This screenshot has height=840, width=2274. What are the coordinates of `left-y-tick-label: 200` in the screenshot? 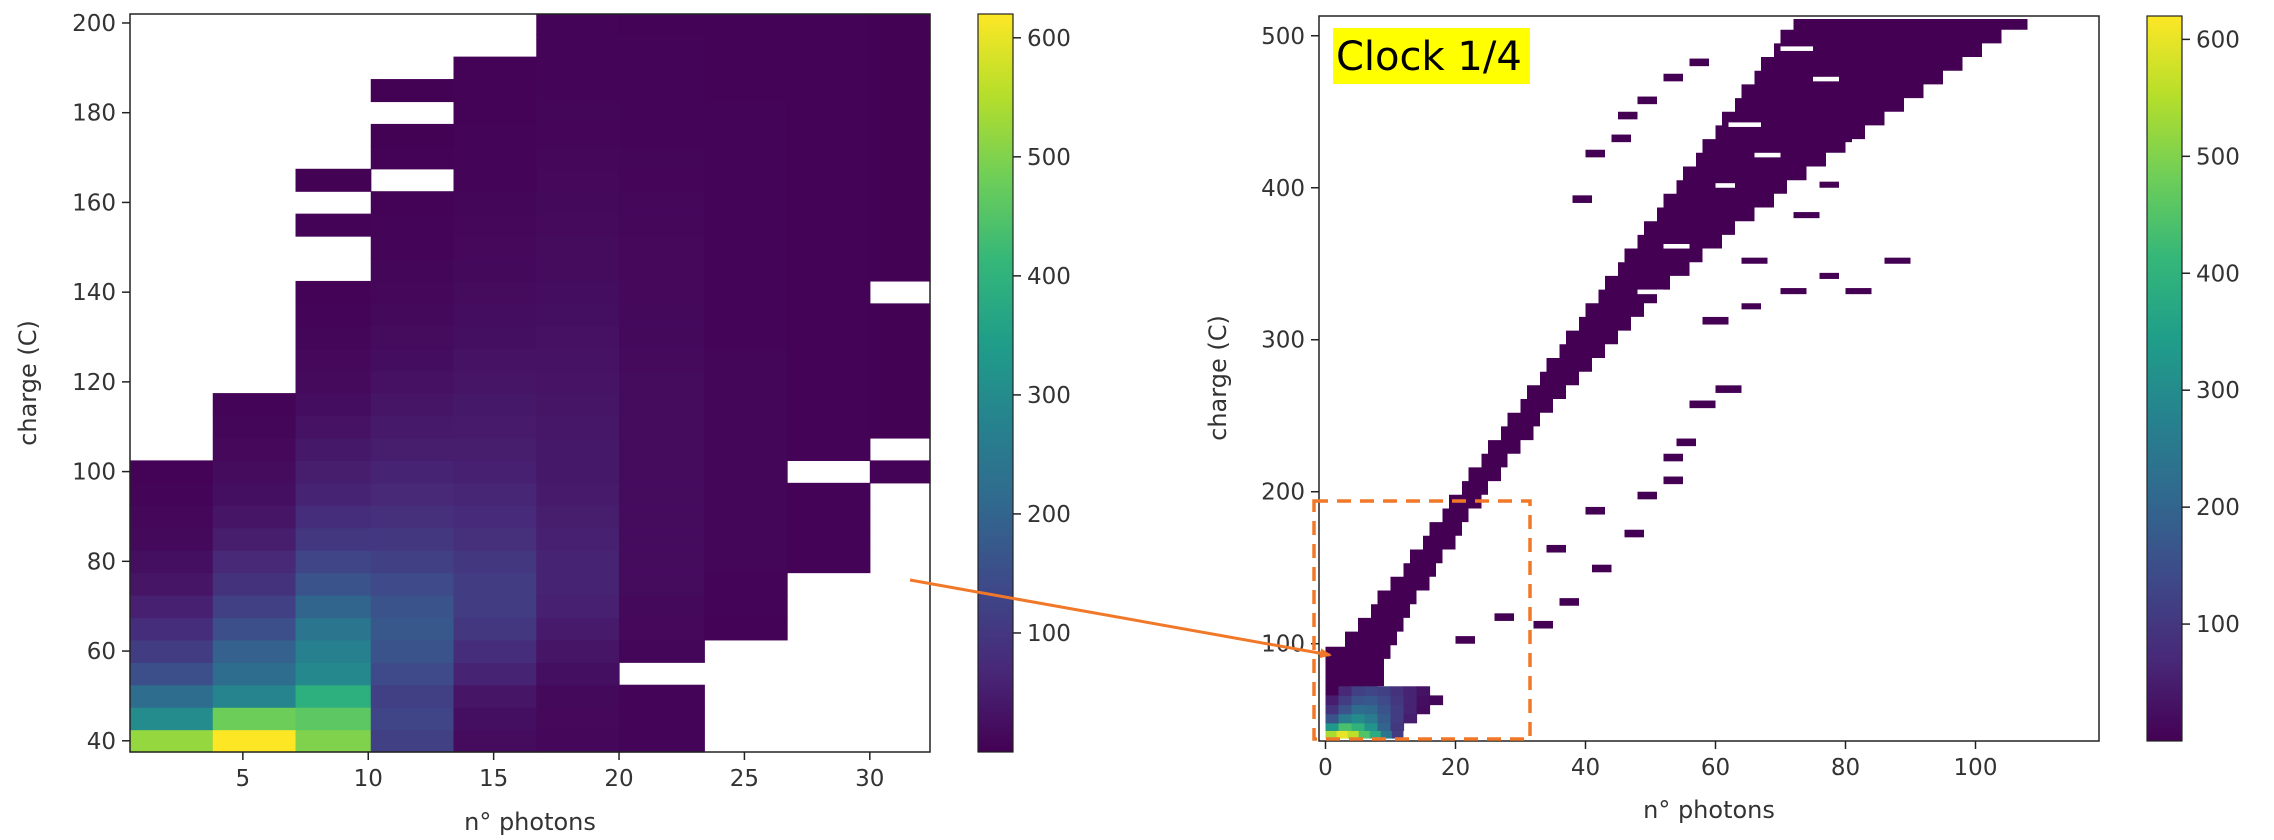 It's located at (94, 24).